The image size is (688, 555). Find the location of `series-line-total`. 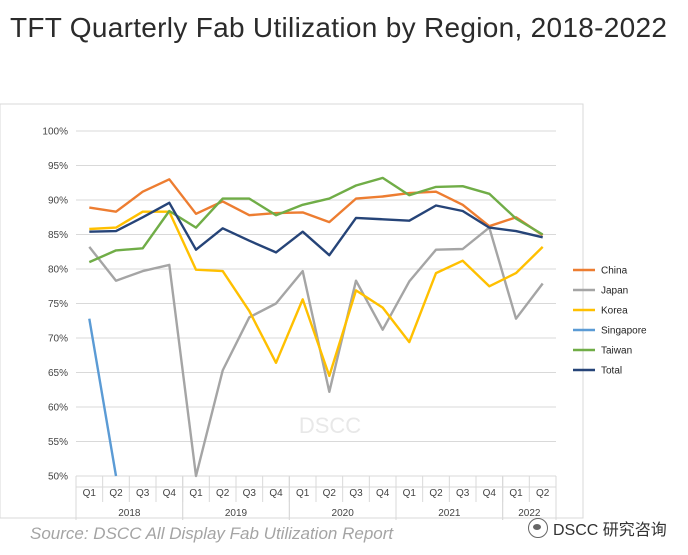

series-line-total is located at coordinates (316, 229).